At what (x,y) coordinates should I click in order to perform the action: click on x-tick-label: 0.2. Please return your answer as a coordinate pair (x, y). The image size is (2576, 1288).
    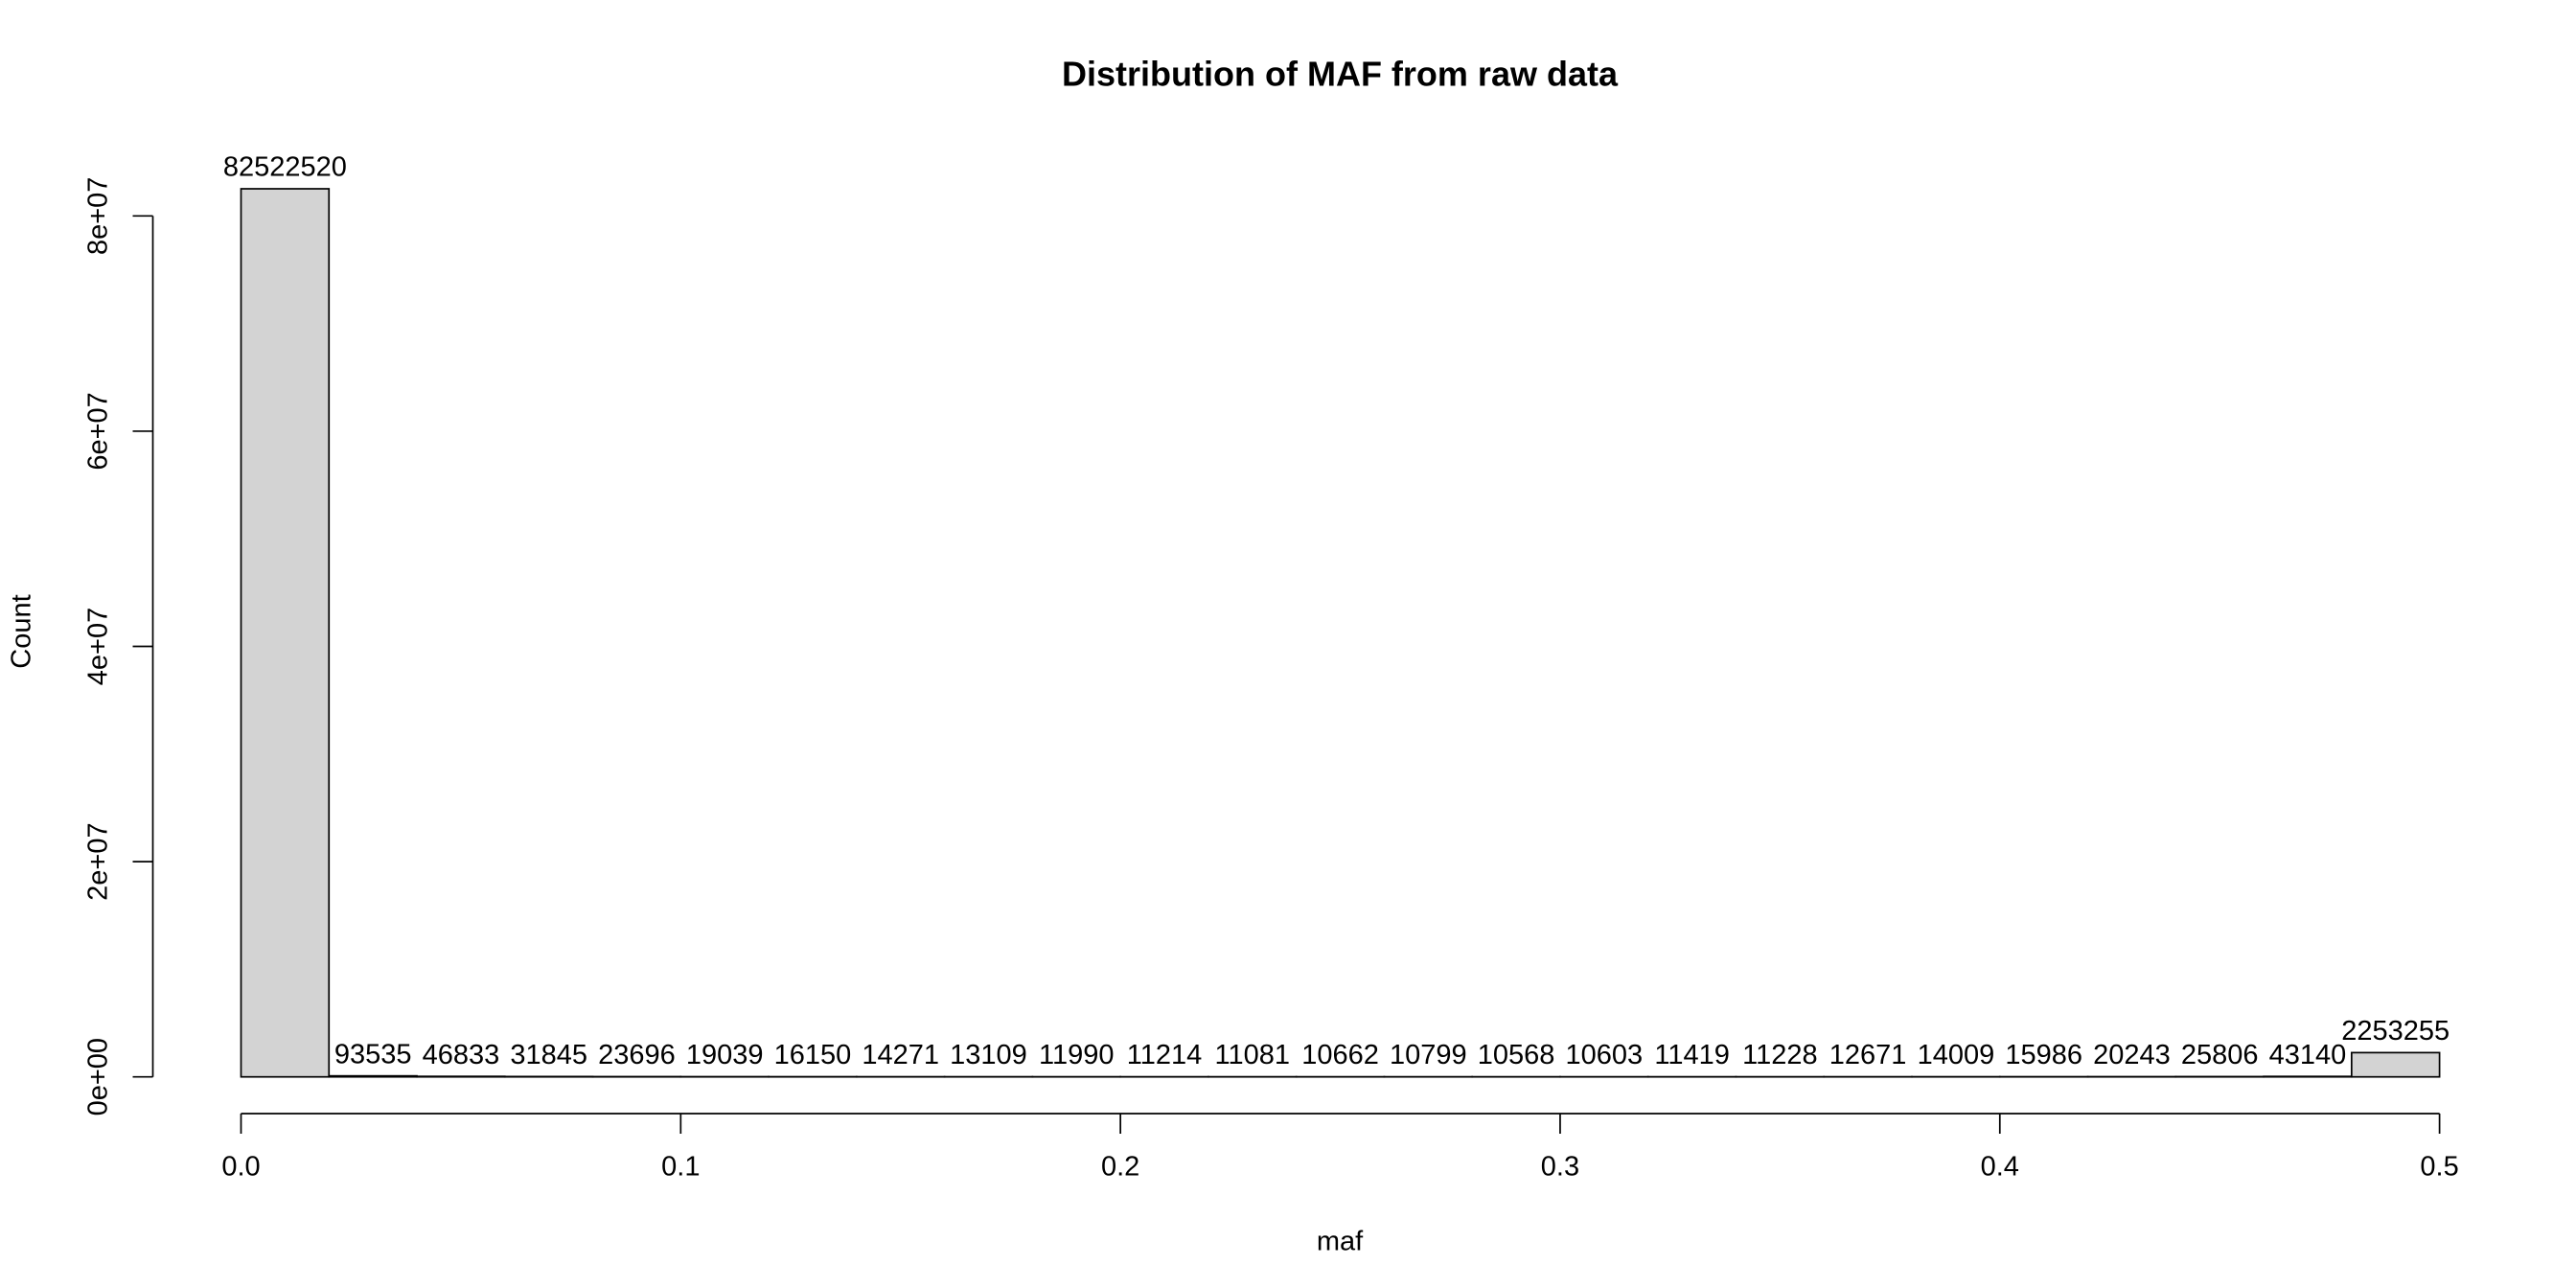
    Looking at the image, I should click on (1120, 1167).